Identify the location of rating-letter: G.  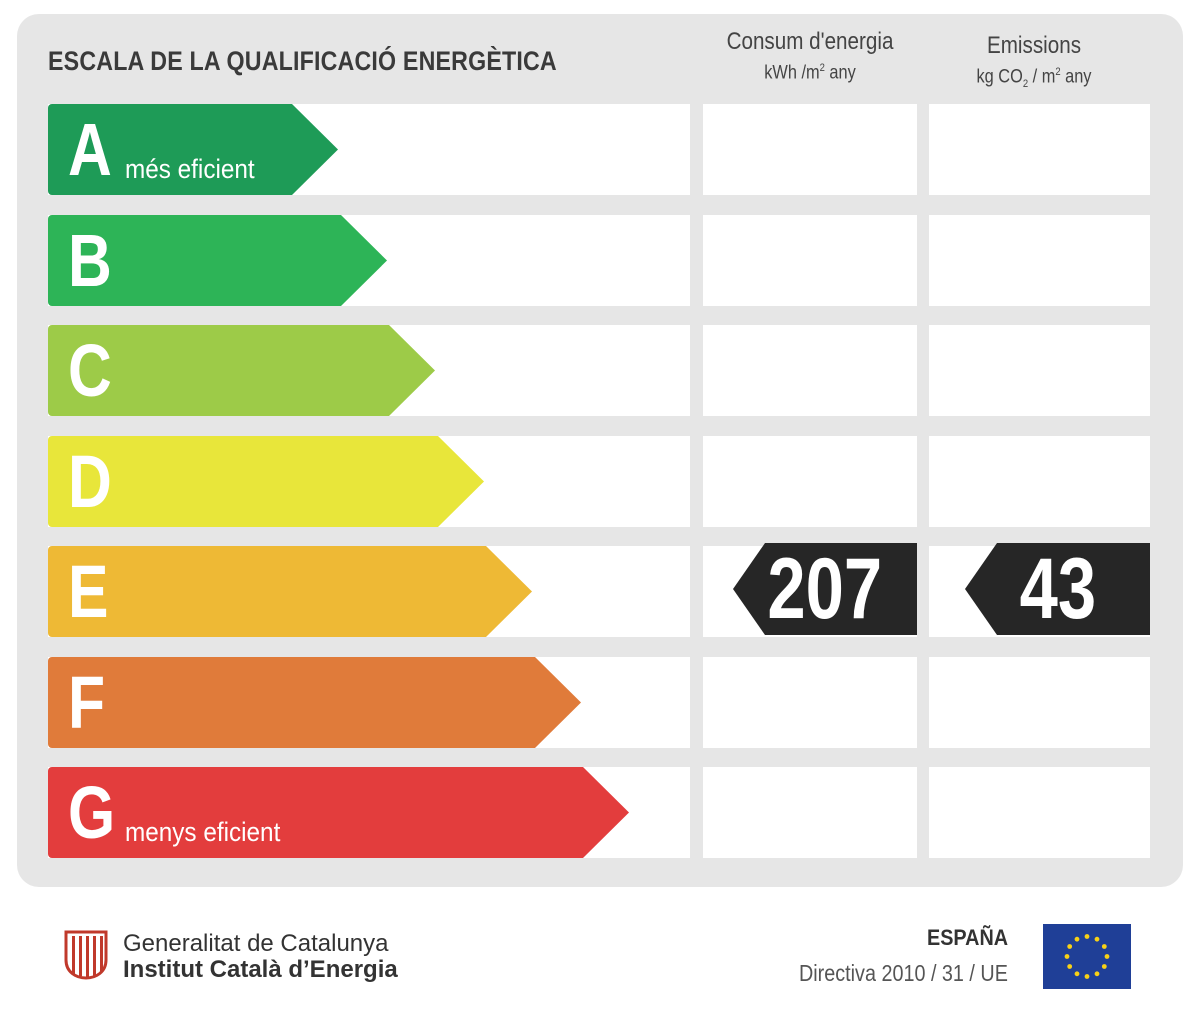
(92, 812).